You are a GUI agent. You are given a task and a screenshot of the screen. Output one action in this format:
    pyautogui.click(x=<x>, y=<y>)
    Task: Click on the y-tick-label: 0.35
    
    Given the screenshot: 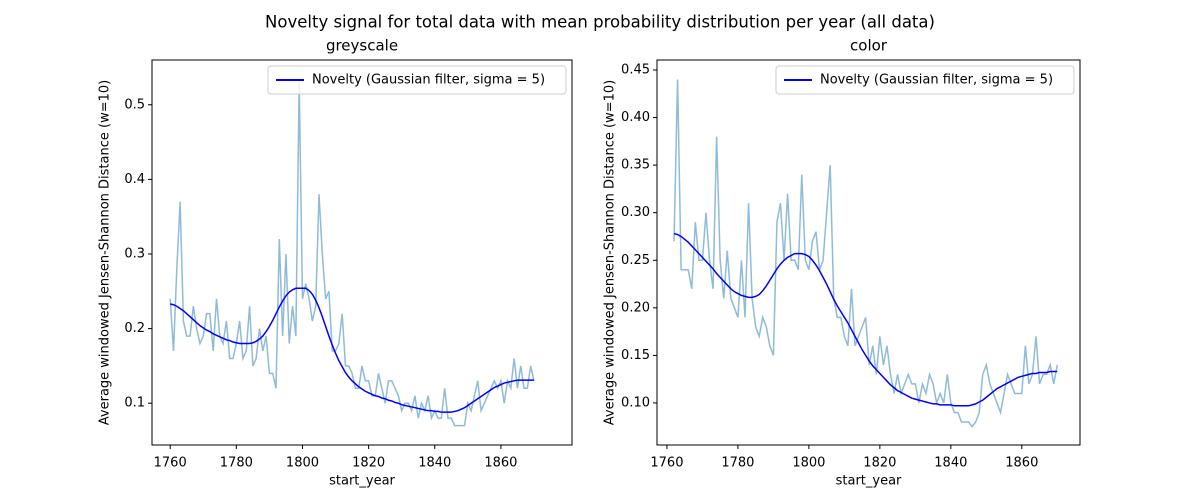 What is the action you would take?
    pyautogui.click(x=635, y=165)
    